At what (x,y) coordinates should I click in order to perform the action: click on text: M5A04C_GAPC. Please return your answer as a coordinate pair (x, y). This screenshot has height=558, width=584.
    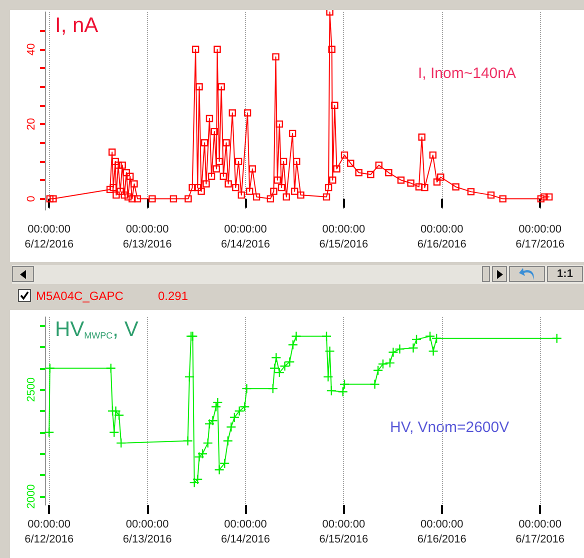
    Looking at the image, I should click on (80, 296).